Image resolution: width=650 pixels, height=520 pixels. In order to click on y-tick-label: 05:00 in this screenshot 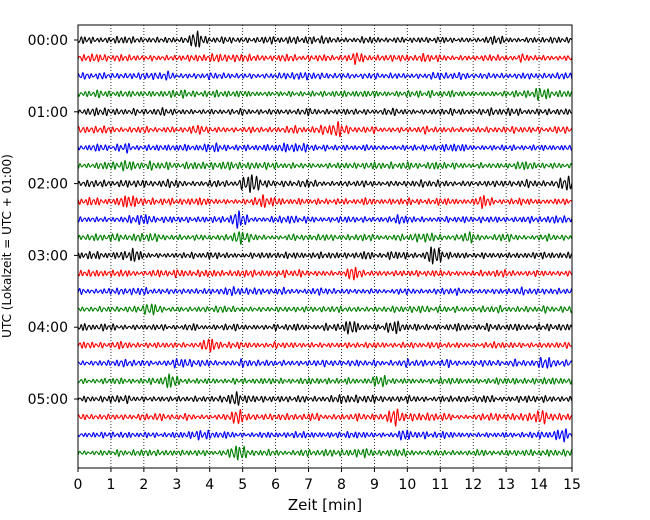, I will do `click(48, 400)`.